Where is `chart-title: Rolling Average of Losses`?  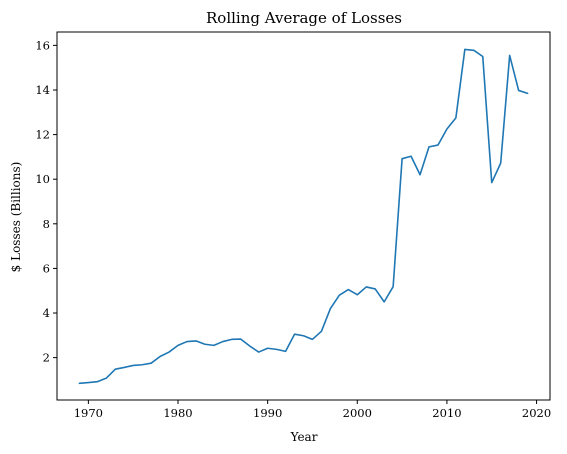 chart-title: Rolling Average of Losses is located at coordinates (304, 18).